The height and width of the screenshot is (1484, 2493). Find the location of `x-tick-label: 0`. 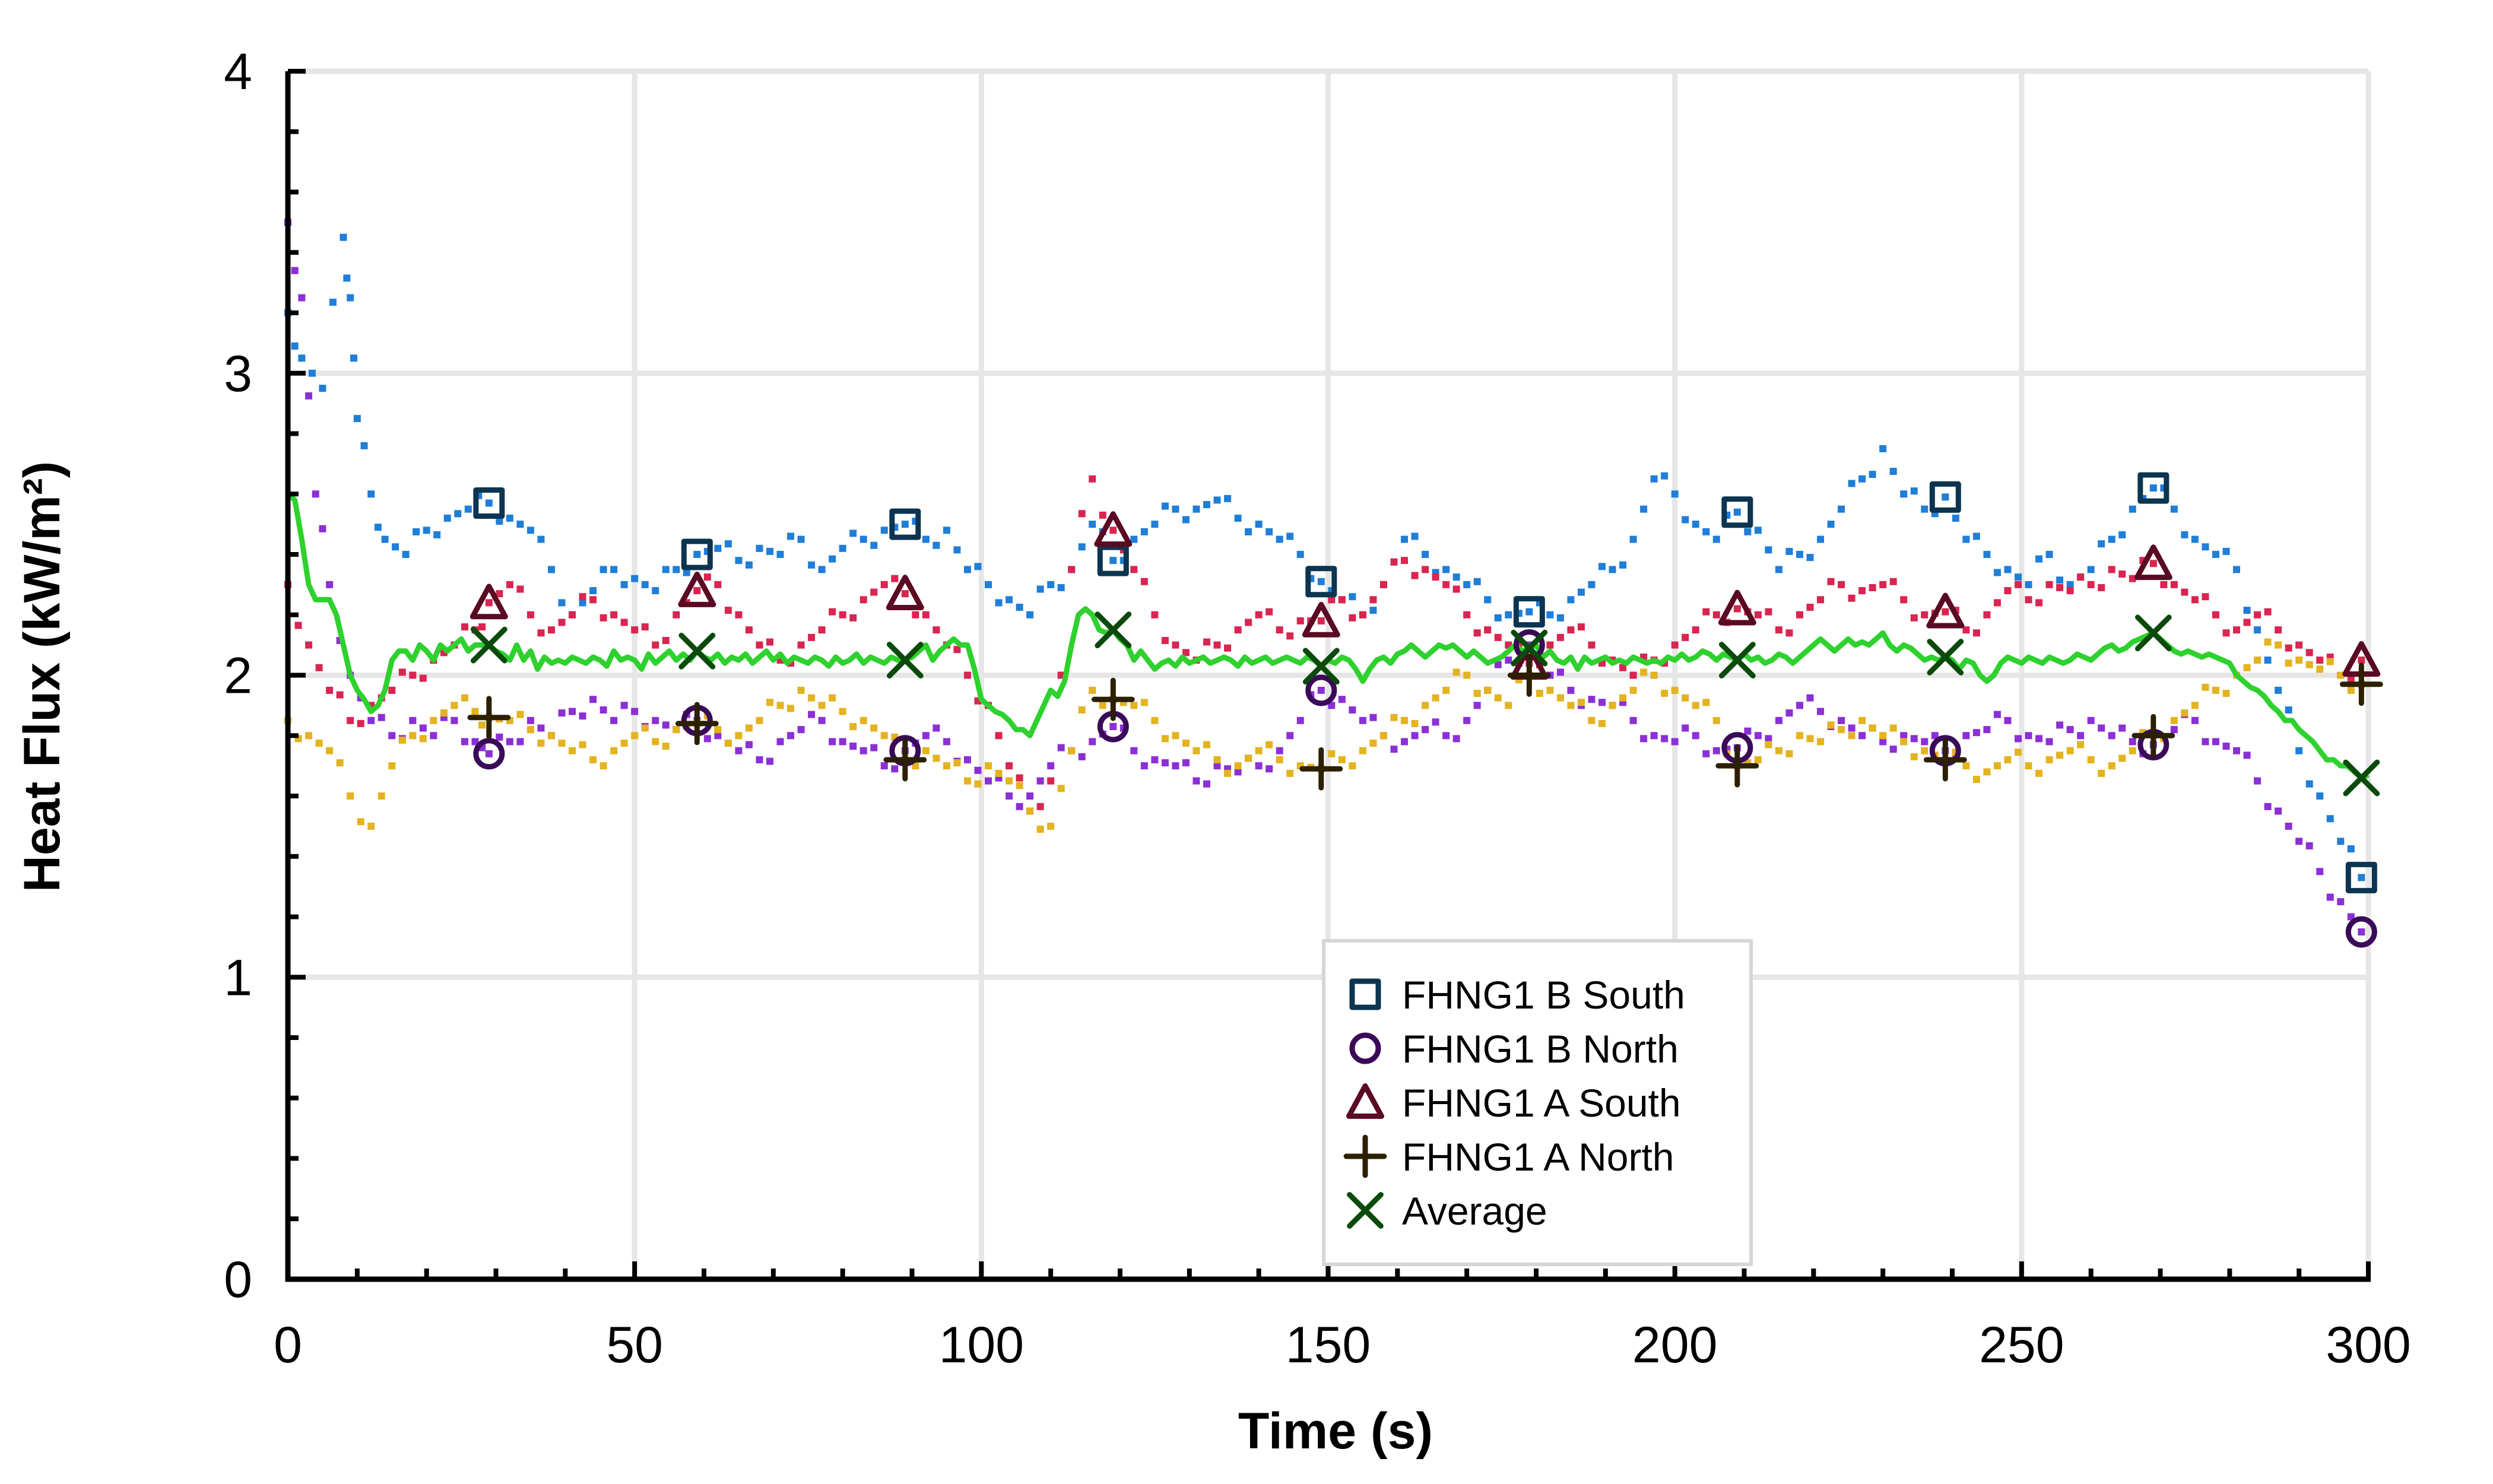

x-tick-label: 0 is located at coordinates (288, 1345).